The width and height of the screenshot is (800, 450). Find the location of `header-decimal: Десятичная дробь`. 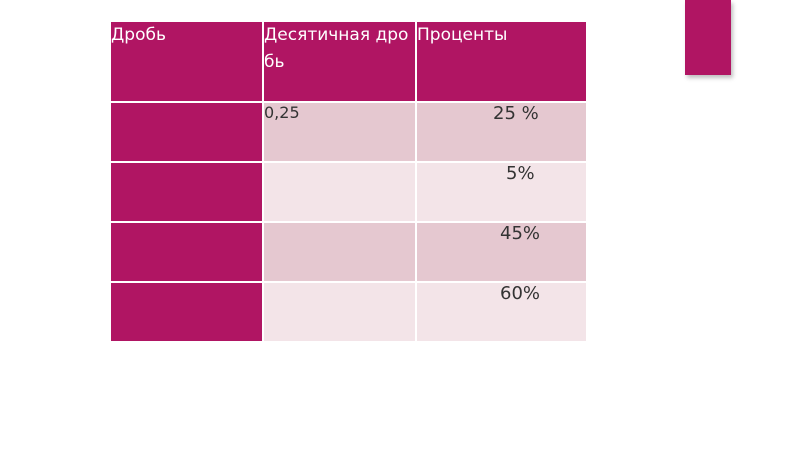

header-decimal: Десятичная дробь is located at coordinates (339, 61).